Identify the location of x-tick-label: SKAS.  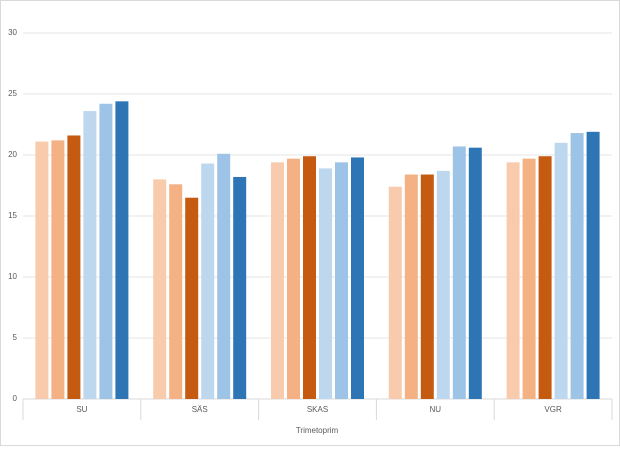
(317, 409).